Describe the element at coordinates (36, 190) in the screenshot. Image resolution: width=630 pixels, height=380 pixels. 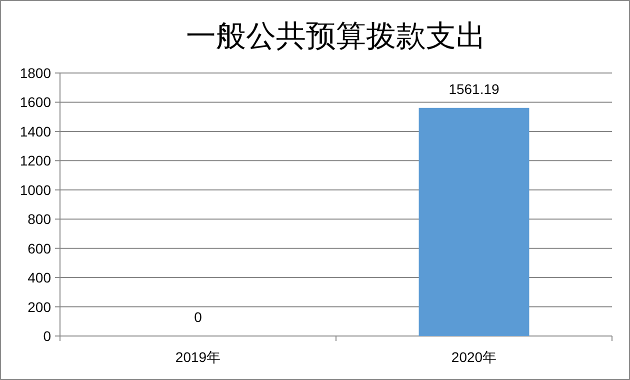
I see `y-tick-label: 1000` at that location.